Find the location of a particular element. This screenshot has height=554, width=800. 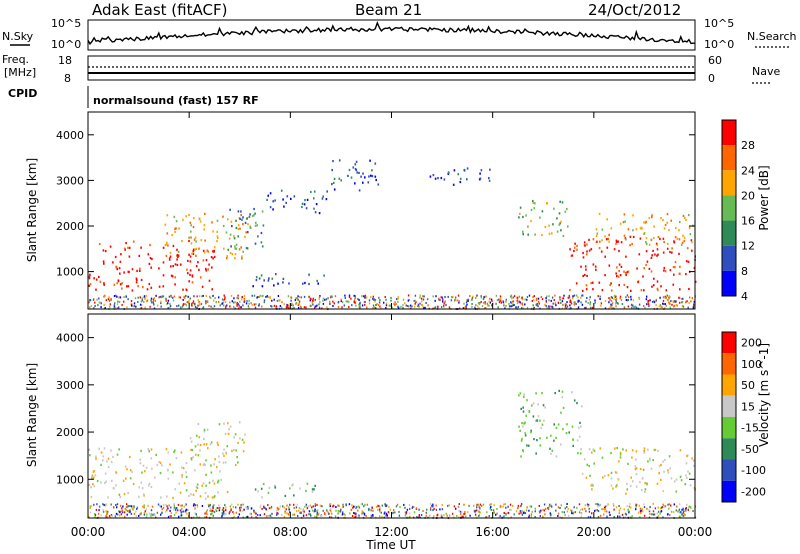

freq-tick-top: 18 is located at coordinates (65, 60).